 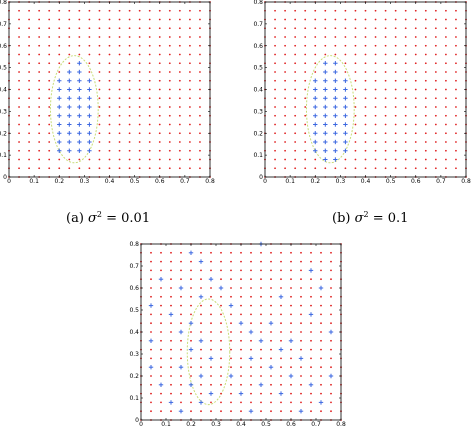 What do you see at coordinates (315, 181) in the screenshot?
I see `x-tick-label: 0.2` at bounding box center [315, 181].